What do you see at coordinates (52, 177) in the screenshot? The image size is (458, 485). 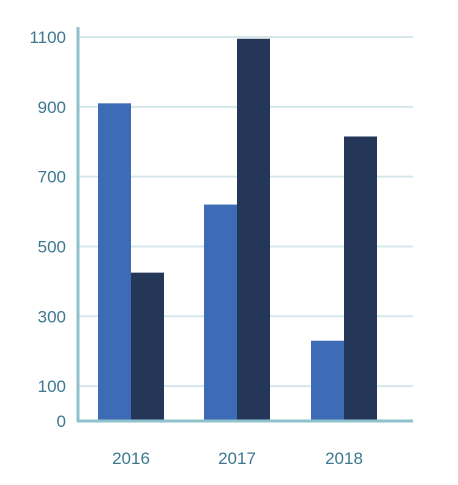 I see `y-tick-label: 700` at bounding box center [52, 177].